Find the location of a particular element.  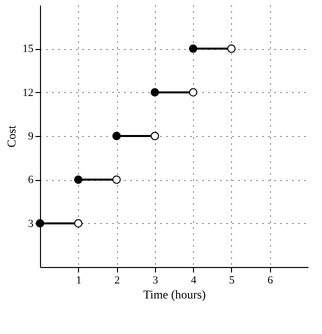

x-tick-label: 2 is located at coordinates (117, 280).